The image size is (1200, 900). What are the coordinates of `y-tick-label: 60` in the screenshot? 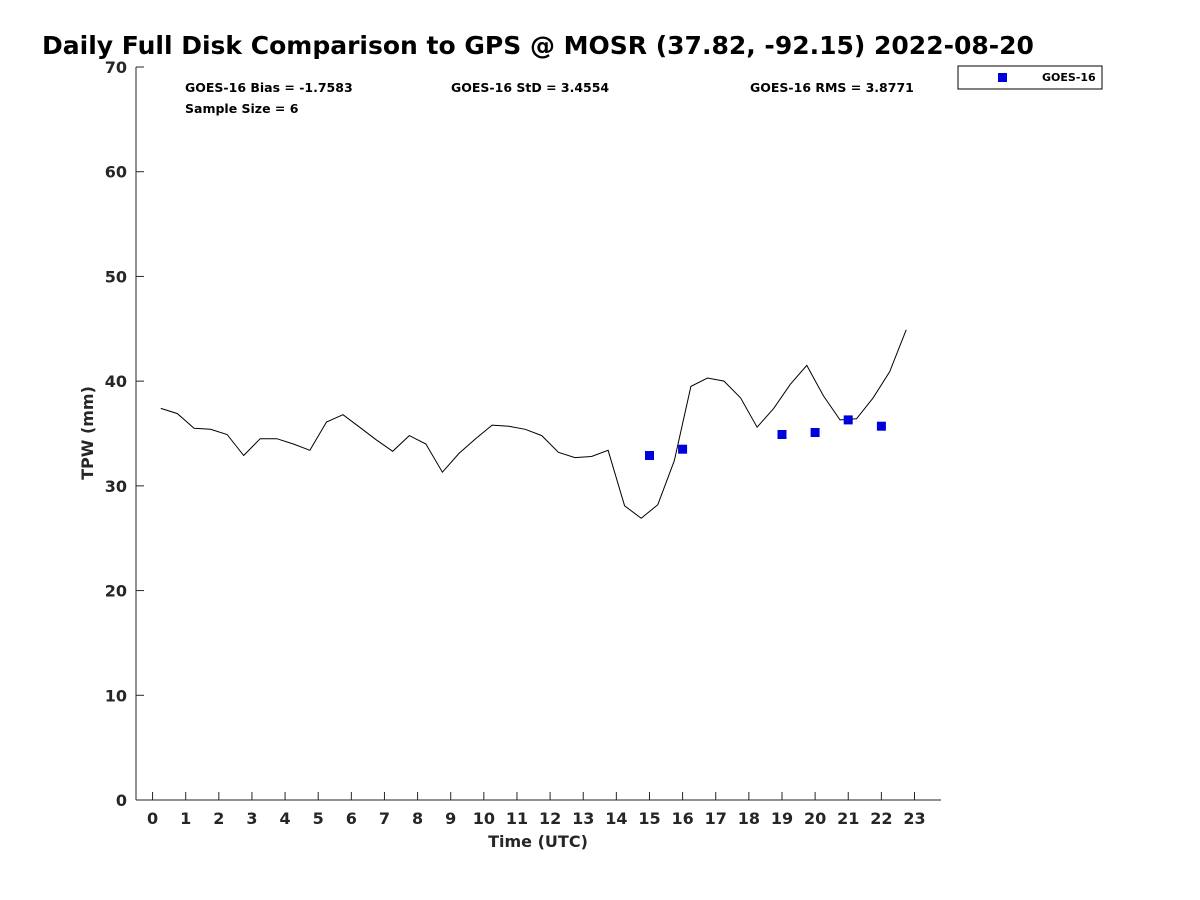 It's located at (116, 172).